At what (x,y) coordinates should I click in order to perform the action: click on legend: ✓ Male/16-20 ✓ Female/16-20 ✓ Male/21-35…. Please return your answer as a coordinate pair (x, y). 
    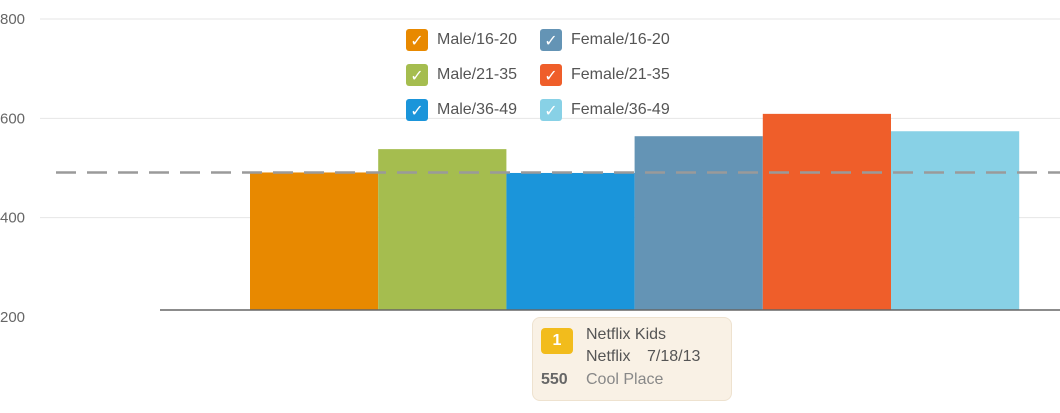
    Looking at the image, I should click on (543, 75).